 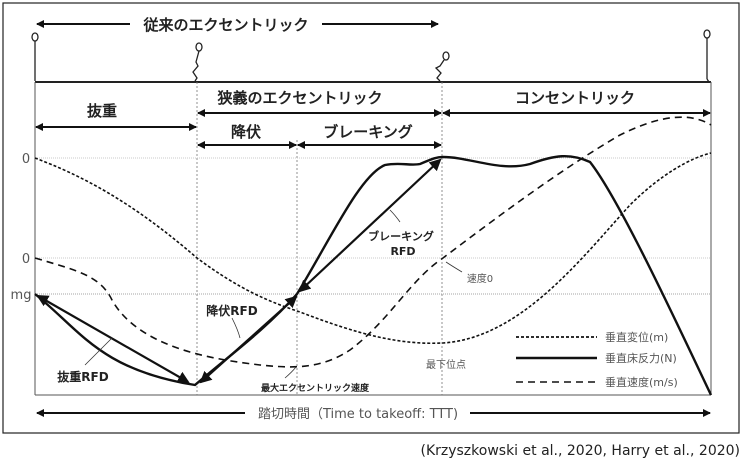 I want to click on braking-rfd-label-line2: RFD, so click(x=402, y=251).